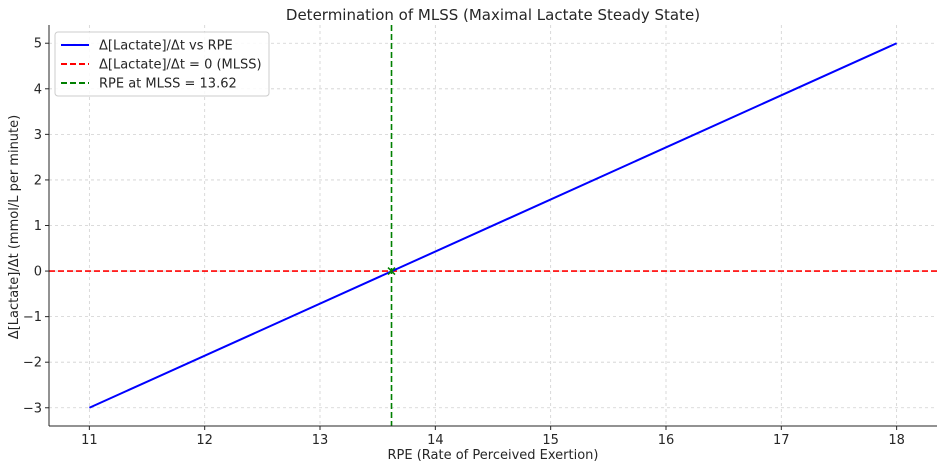  I want to click on y-tick-label: −1, so click(32, 317).